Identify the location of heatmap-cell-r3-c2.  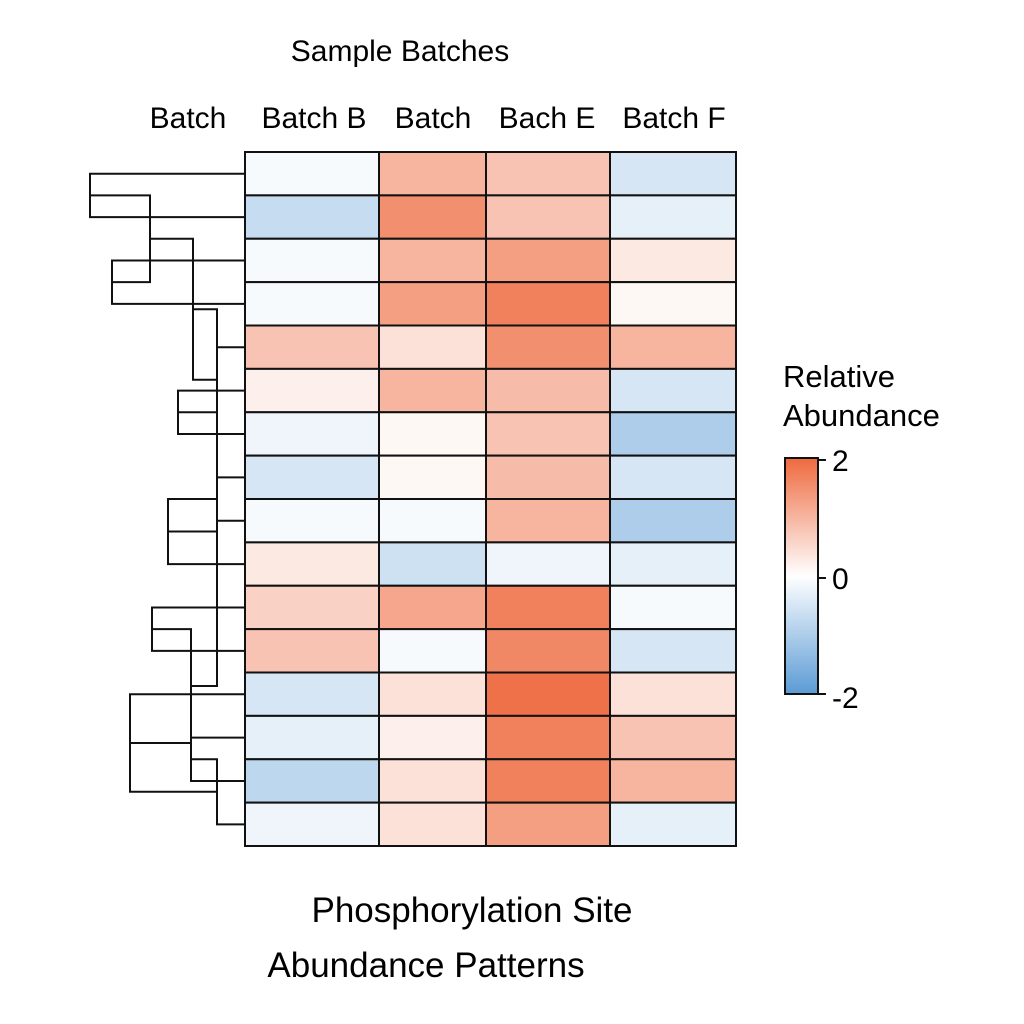
(432, 260).